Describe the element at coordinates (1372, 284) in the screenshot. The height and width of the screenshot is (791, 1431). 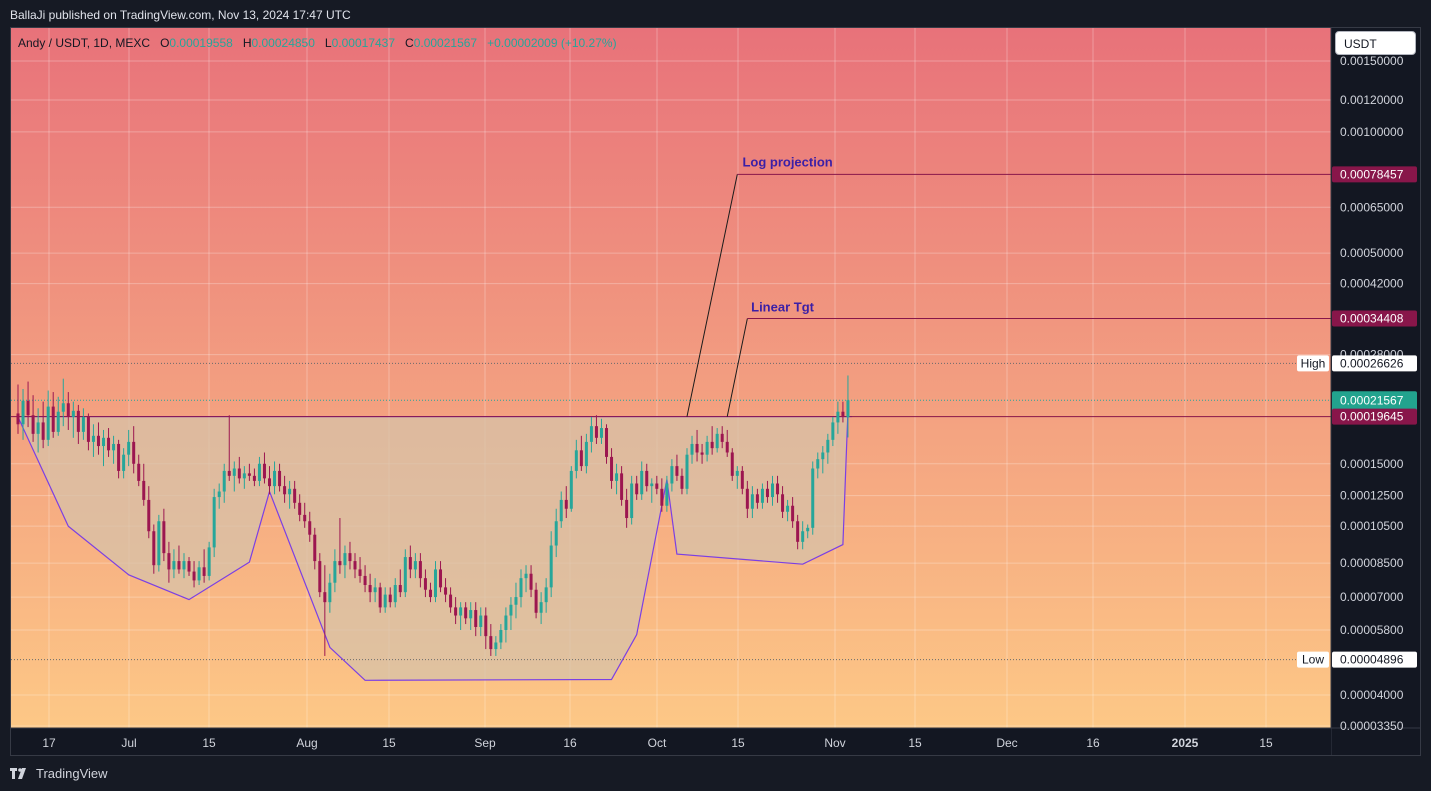
I see `price-tick-label: 0.00042000` at that location.